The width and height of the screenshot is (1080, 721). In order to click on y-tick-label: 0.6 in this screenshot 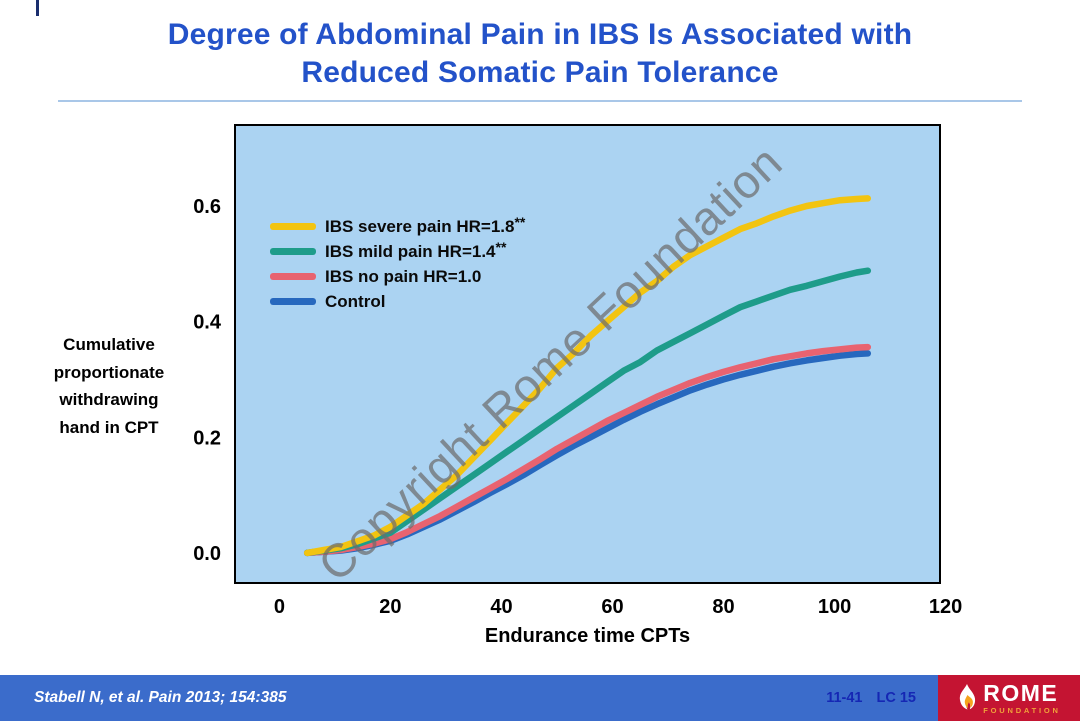, I will do `click(207, 207)`.